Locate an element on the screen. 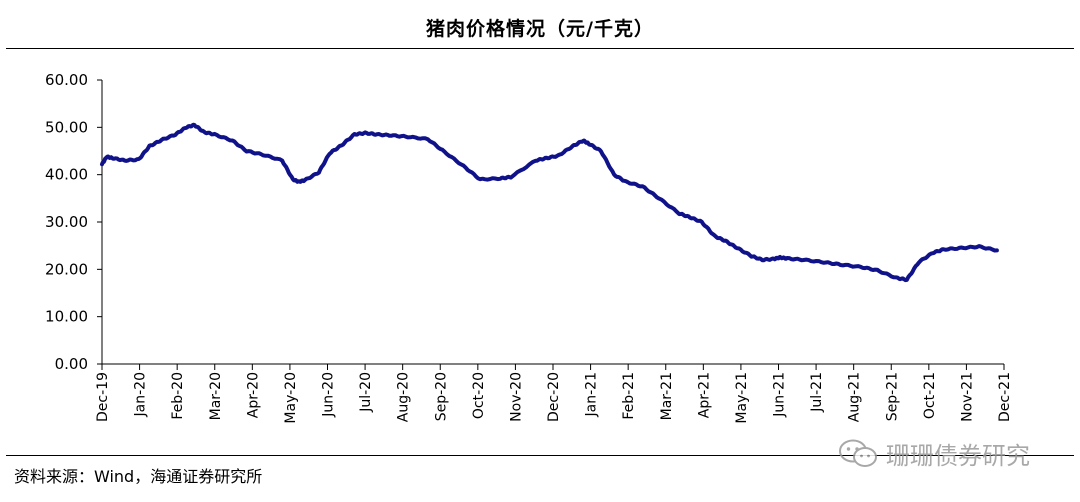 The image size is (1080, 502). x-tick-label: Jan-21 is located at coordinates (592, 394).